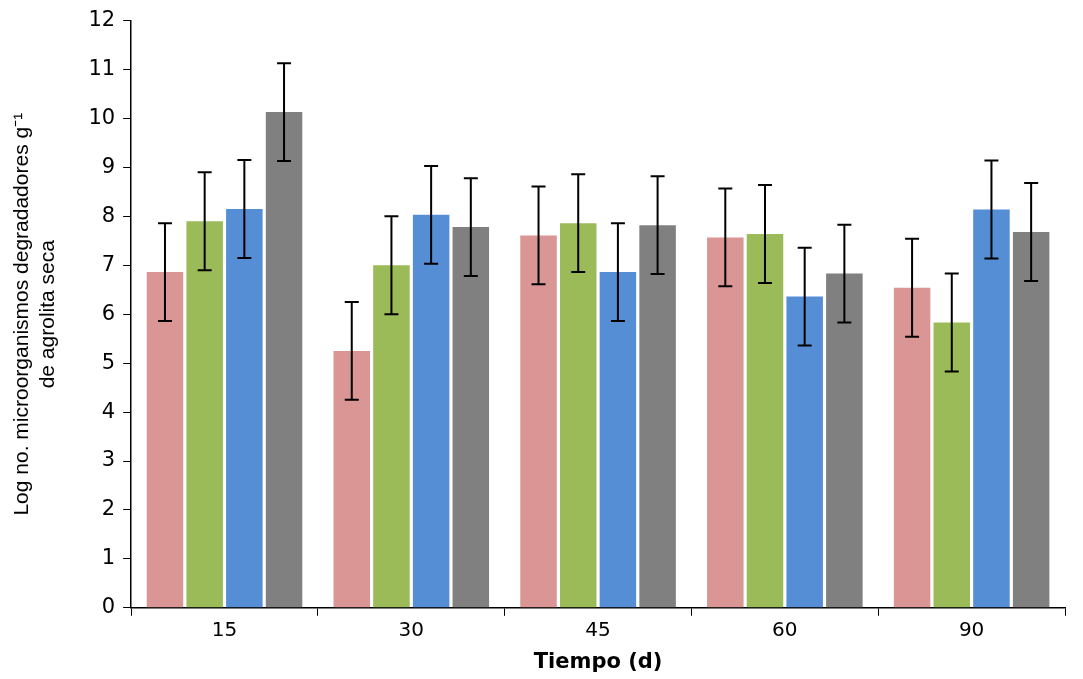  What do you see at coordinates (108, 459) in the screenshot?
I see `y-tick-label: 3` at bounding box center [108, 459].